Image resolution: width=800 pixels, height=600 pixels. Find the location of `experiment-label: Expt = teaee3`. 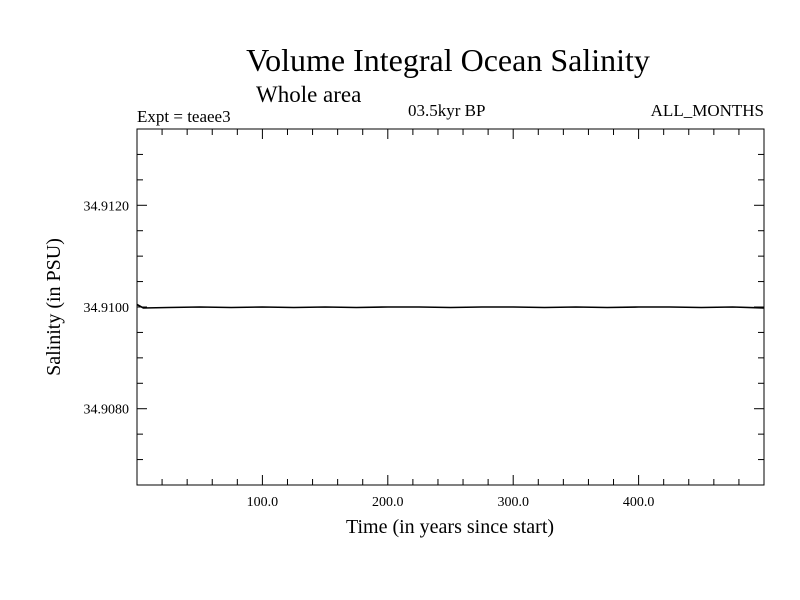

experiment-label: Expt = teaee3 is located at coordinates (184, 116).